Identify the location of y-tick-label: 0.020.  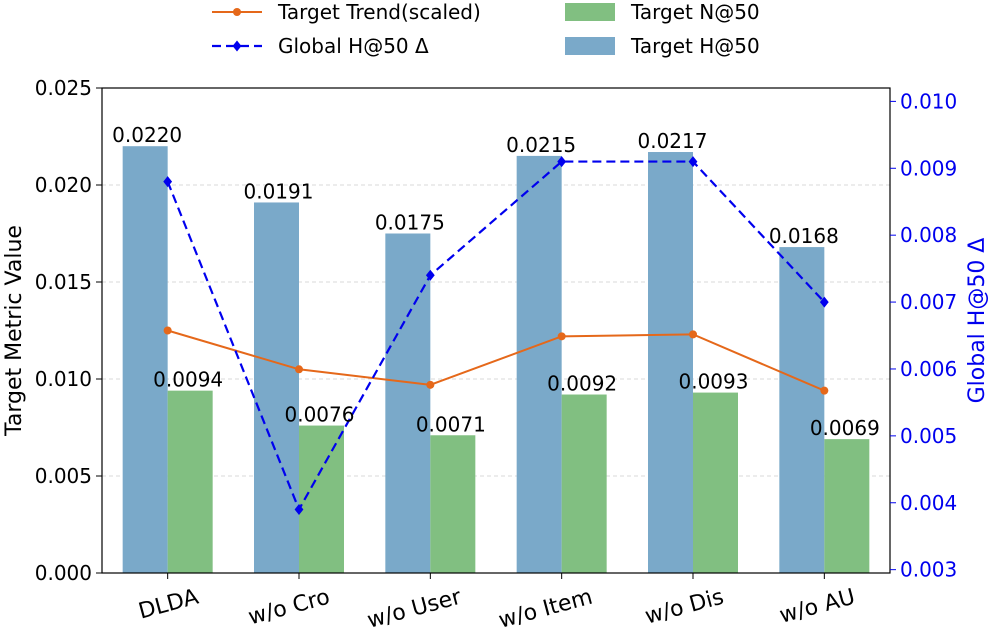
(63, 185).